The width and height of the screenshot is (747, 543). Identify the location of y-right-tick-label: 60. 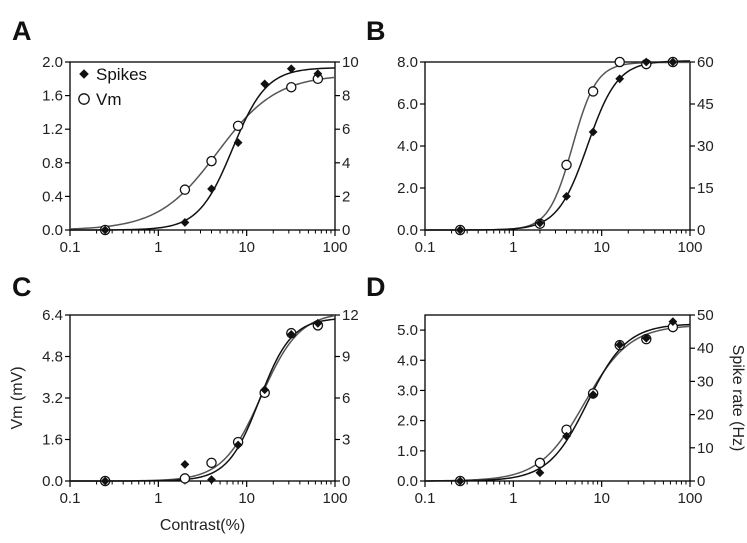
(705, 62).